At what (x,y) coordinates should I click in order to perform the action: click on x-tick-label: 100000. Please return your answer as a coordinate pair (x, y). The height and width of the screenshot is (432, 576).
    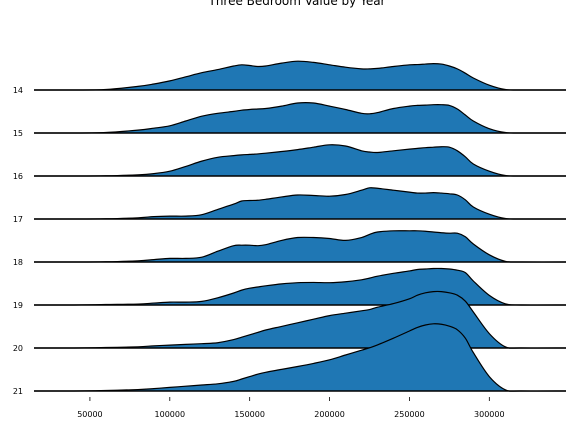
    Looking at the image, I should click on (170, 414).